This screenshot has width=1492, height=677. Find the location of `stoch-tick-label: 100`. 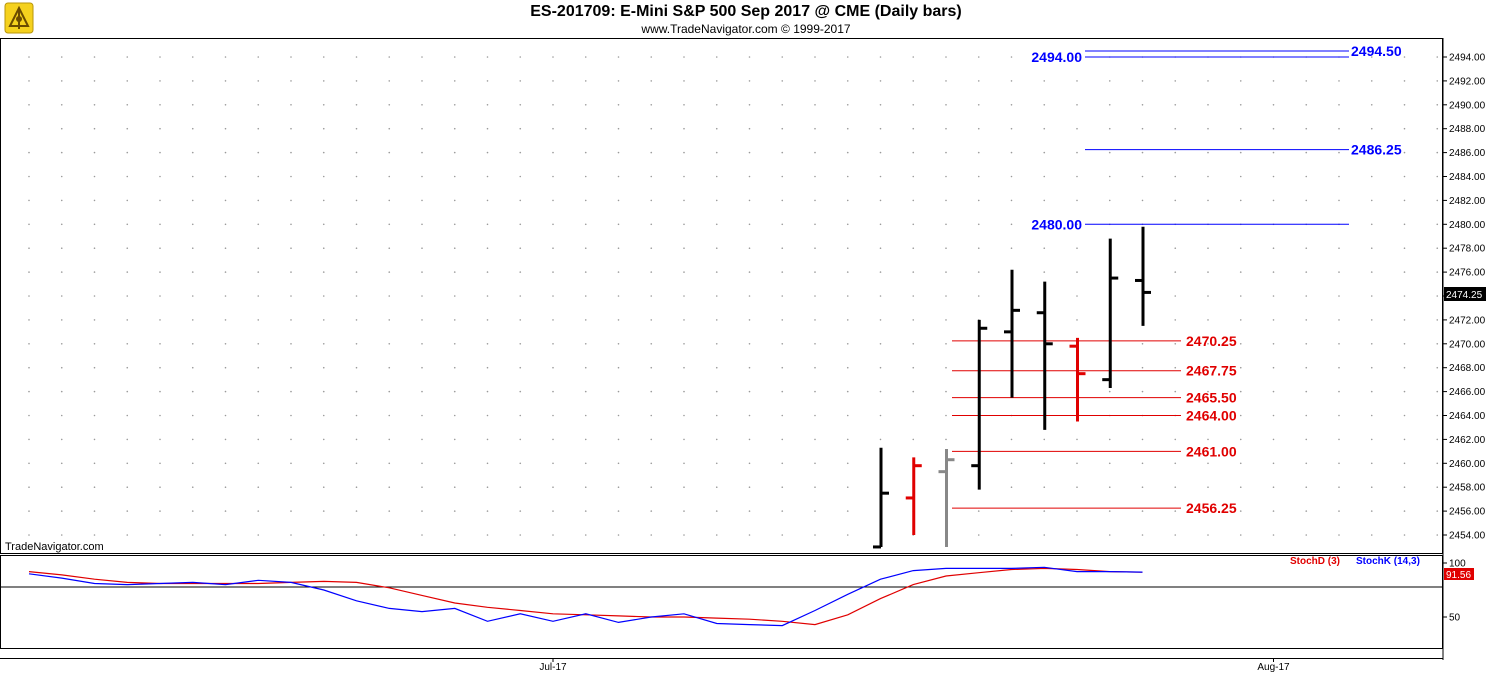

stoch-tick-label: 100 is located at coordinates (1457, 564).